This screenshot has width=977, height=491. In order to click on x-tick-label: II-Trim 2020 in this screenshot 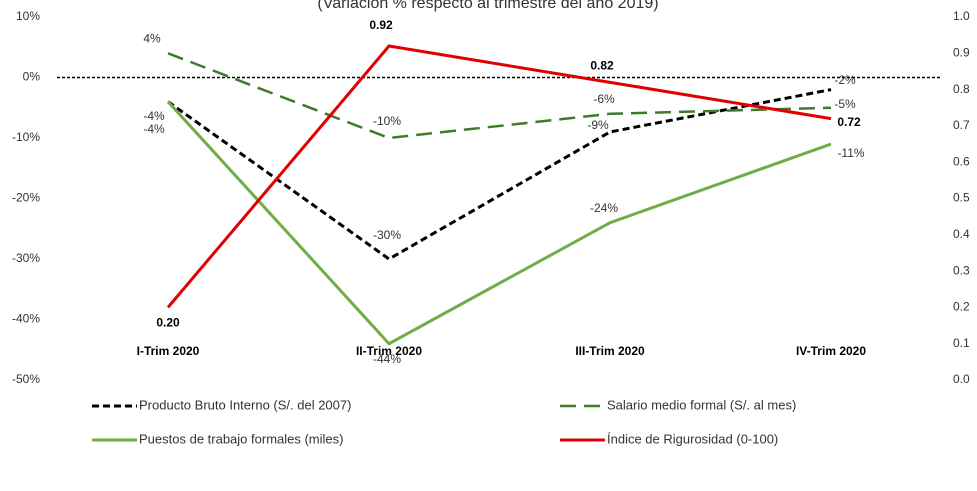, I will do `click(389, 351)`.